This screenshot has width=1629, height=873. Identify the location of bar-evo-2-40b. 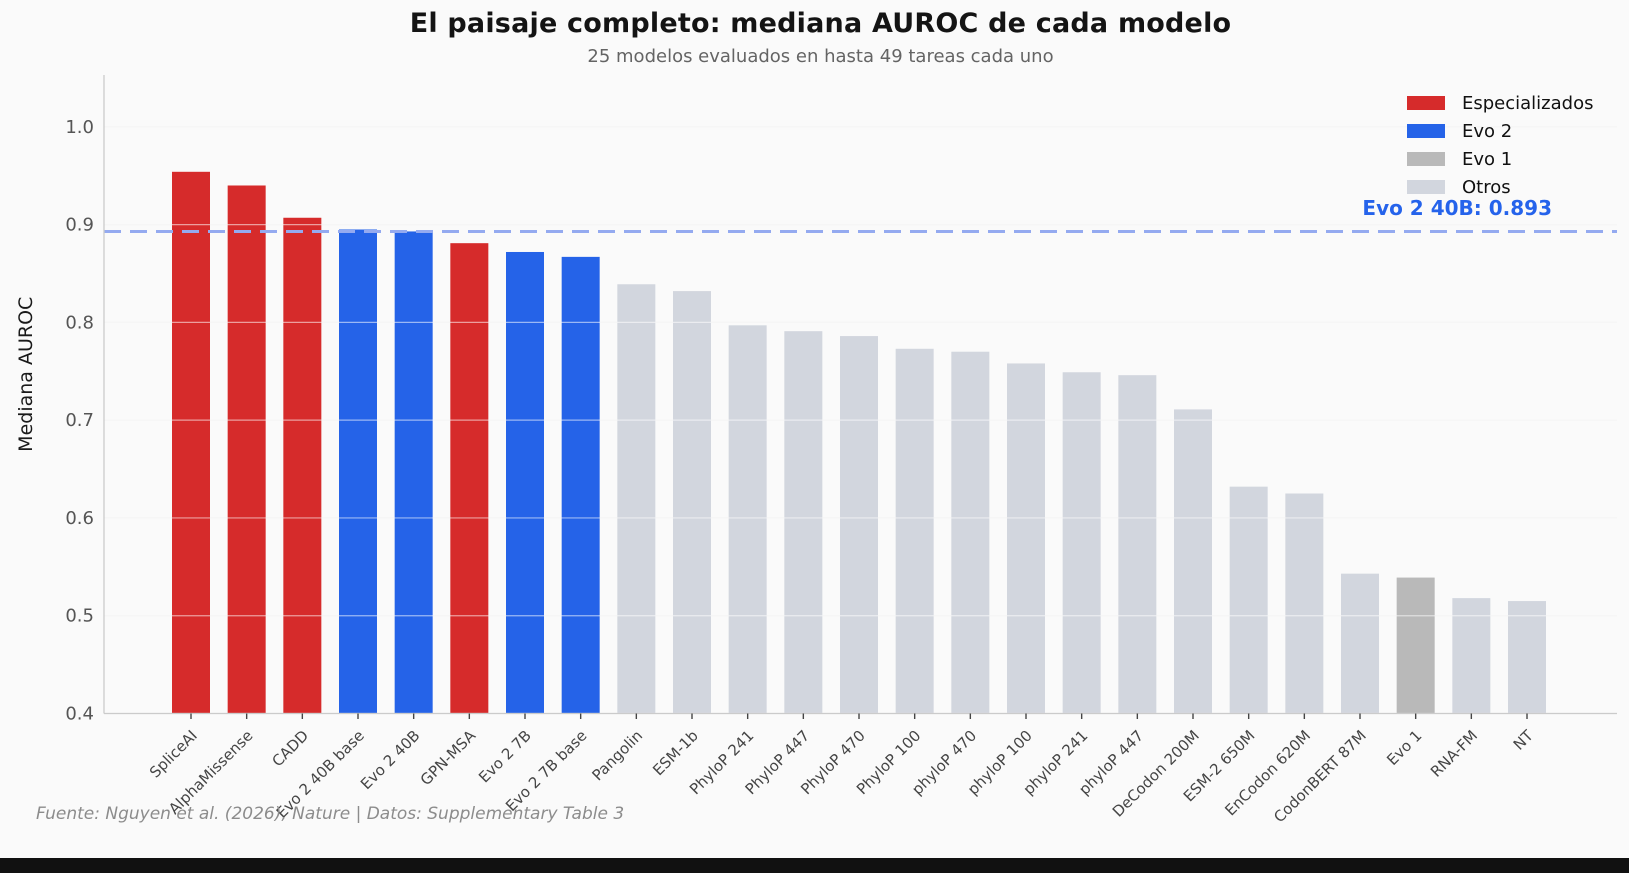
(413, 472).